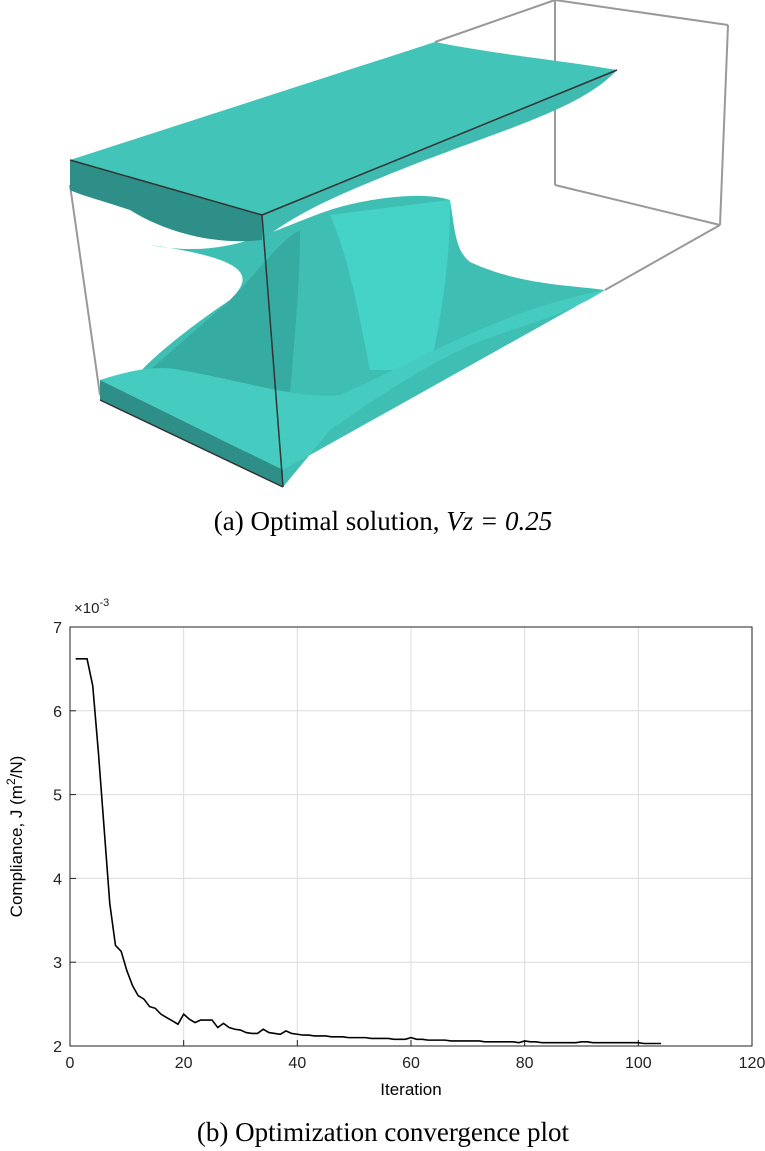 Image resolution: width=765 pixels, height=1151 pixels. Describe the element at coordinates (166, 201) in the screenshot. I see `top-front` at that location.